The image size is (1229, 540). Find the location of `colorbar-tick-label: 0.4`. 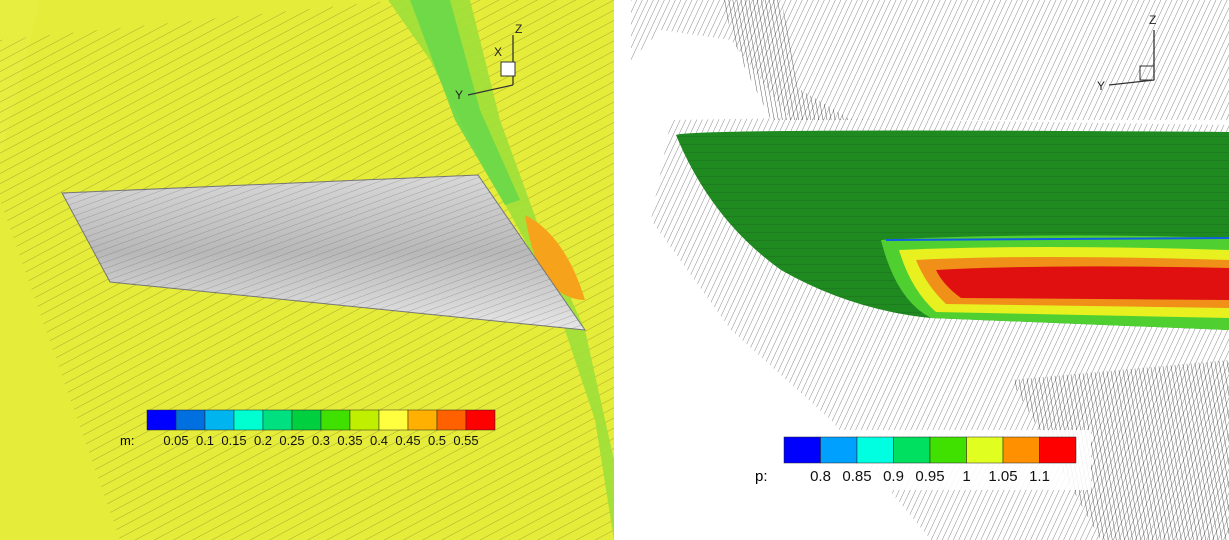

colorbar-tick-label: 0.4 is located at coordinates (379, 440).